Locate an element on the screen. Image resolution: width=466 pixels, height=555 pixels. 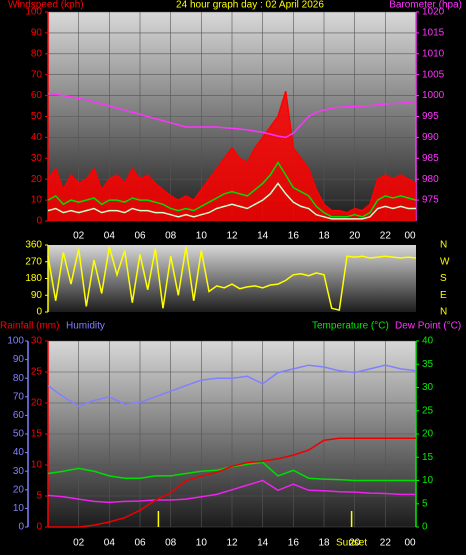
y3-tick-label: 0 is located at coordinates (21, 527).